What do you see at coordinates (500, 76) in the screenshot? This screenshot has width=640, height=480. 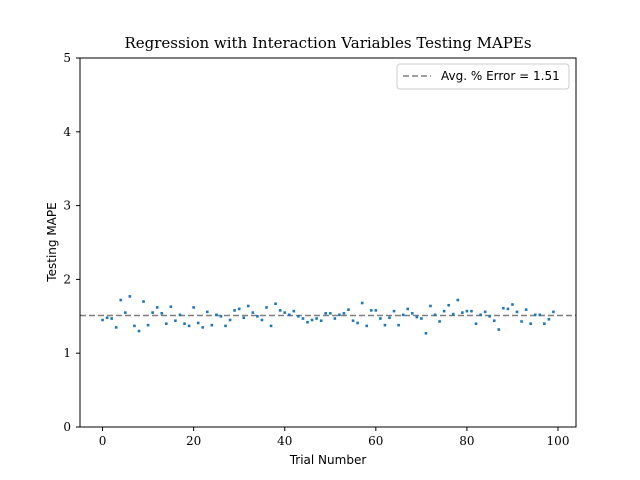 I see `legend-label: Avg. % Error = 1.51` at bounding box center [500, 76].